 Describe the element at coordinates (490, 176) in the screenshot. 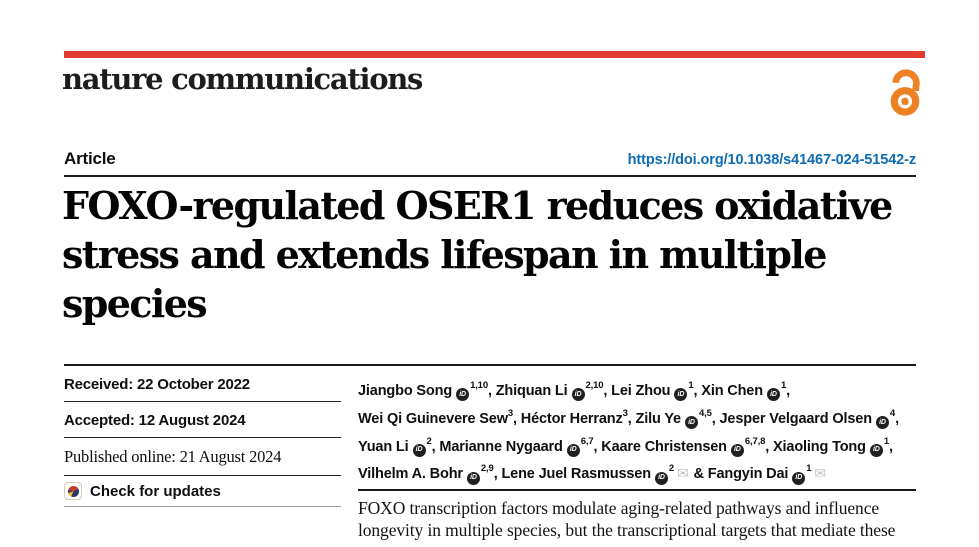

I see `header-divider` at that location.